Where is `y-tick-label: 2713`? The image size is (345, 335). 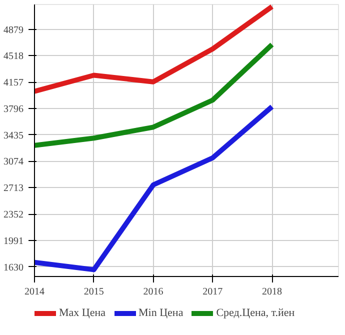 y-tick-label: 2713 is located at coordinates (14, 188).